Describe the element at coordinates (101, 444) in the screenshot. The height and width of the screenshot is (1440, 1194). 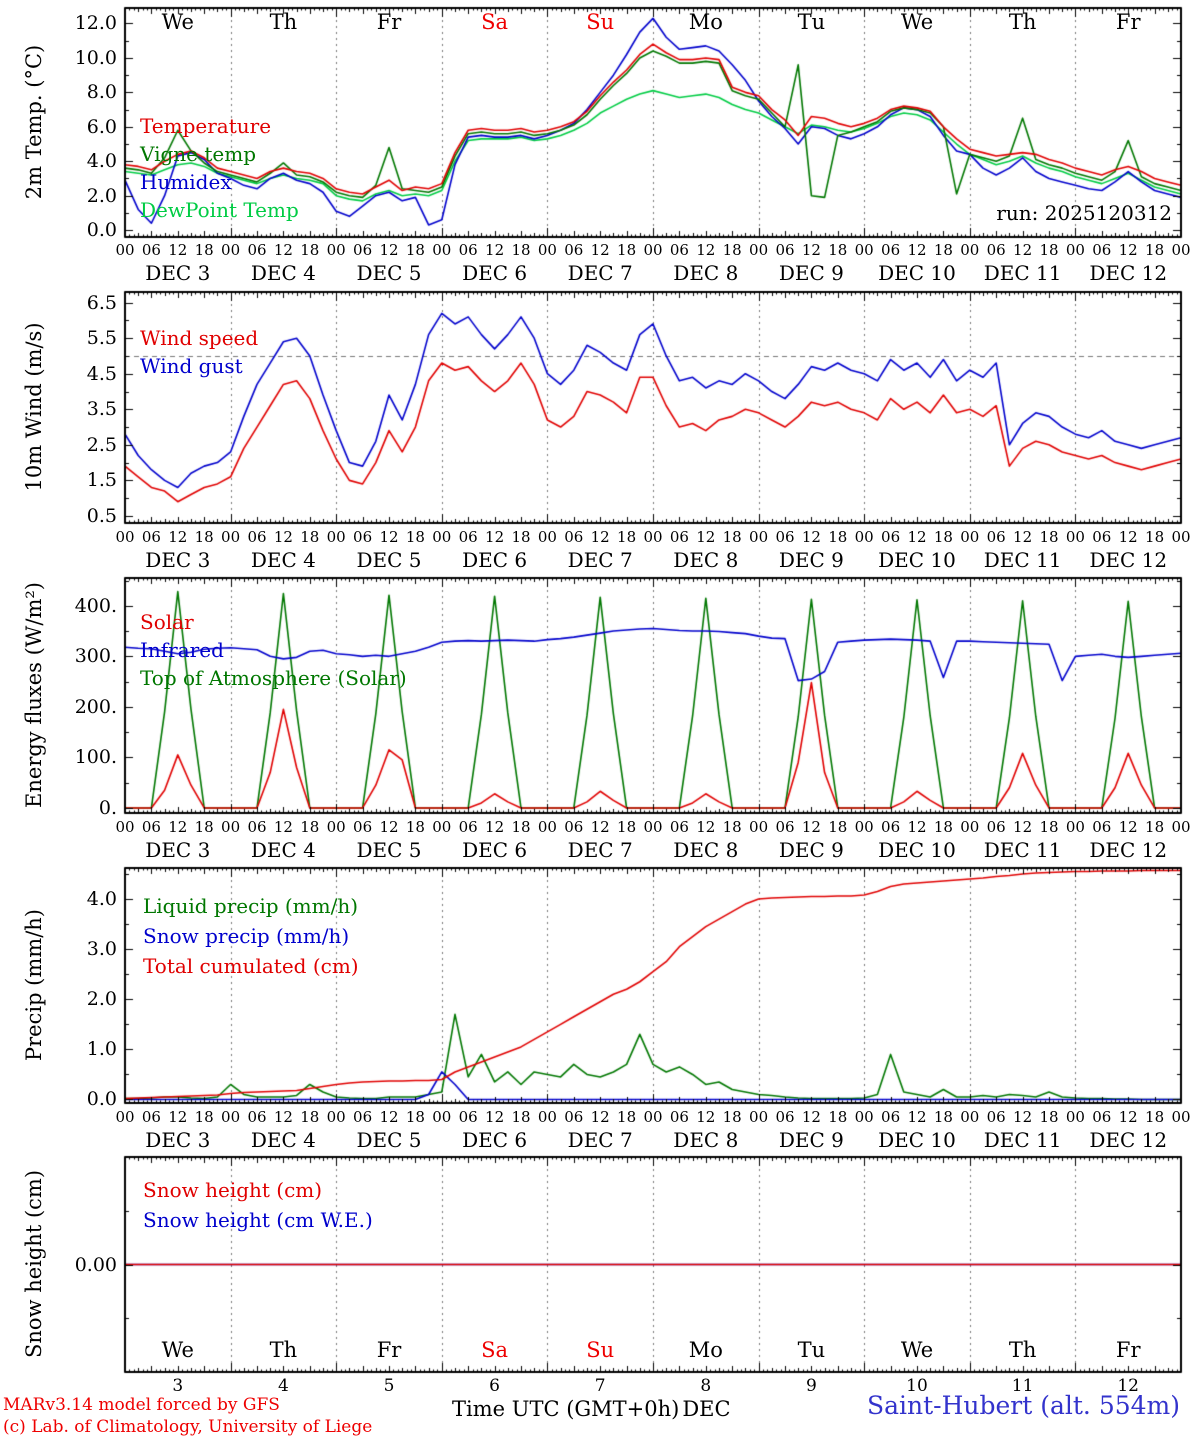
I see `y-tick-label: 2.5` at that location.